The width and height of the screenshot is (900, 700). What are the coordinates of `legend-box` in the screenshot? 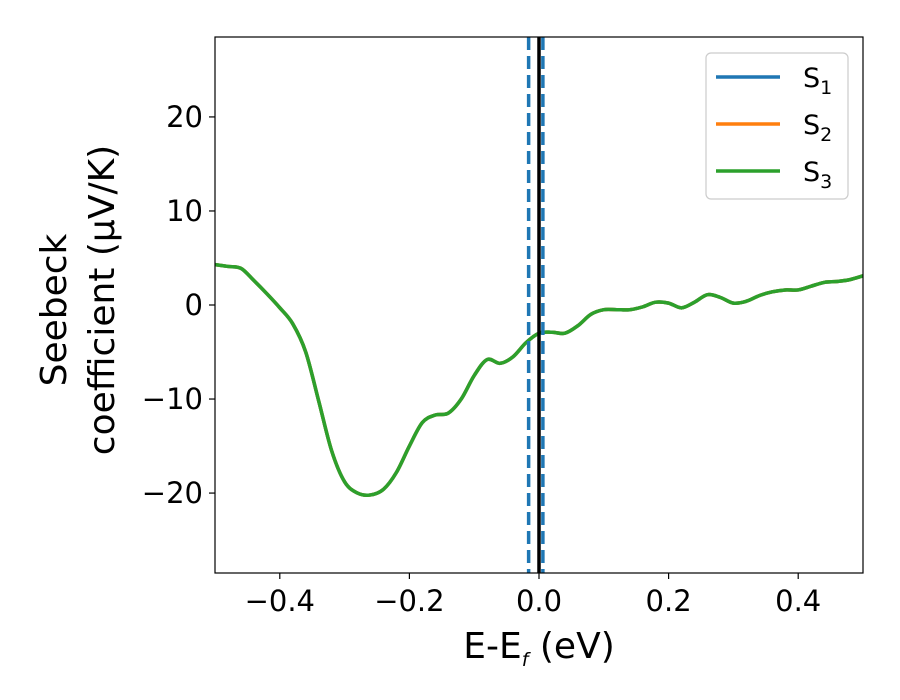 It's located at (777, 126).